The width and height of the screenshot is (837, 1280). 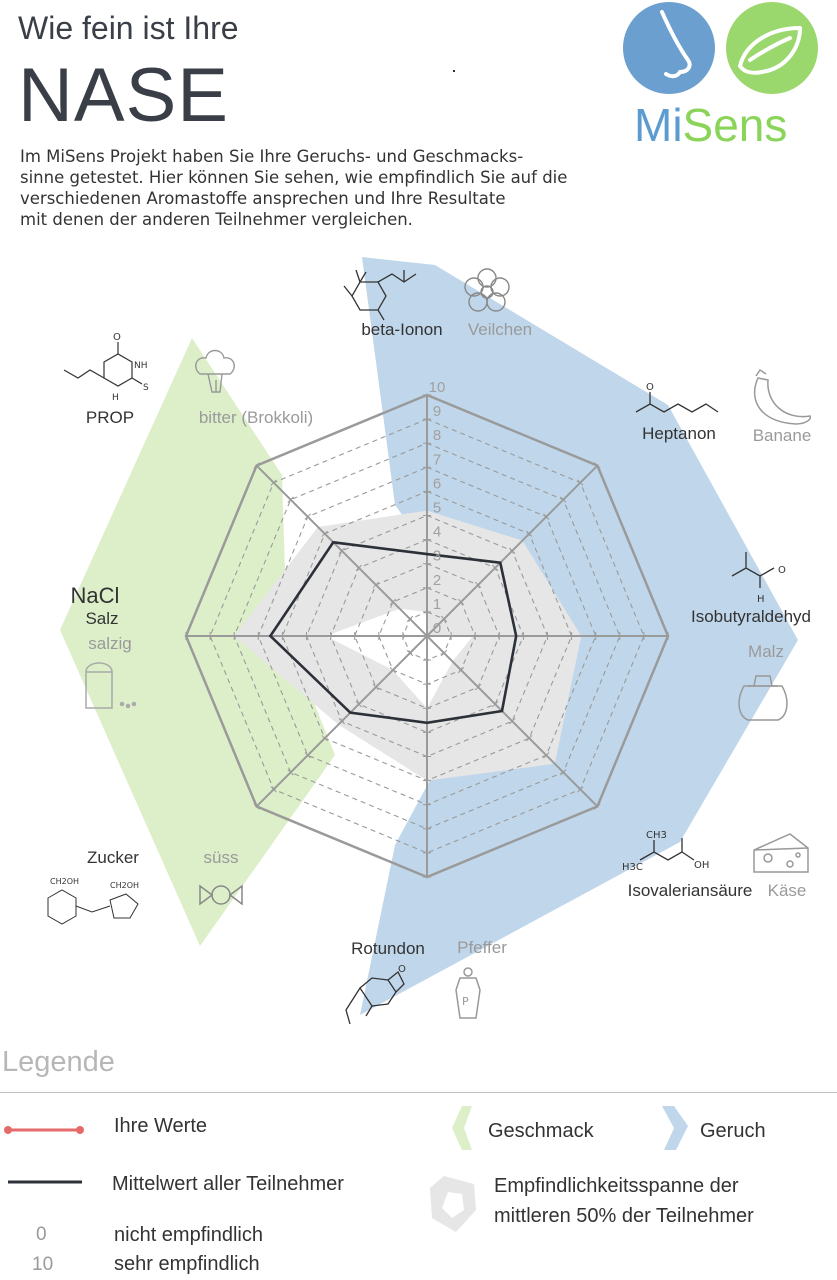 What do you see at coordinates (437, 435) in the screenshot?
I see `tick-label: 8` at bounding box center [437, 435].